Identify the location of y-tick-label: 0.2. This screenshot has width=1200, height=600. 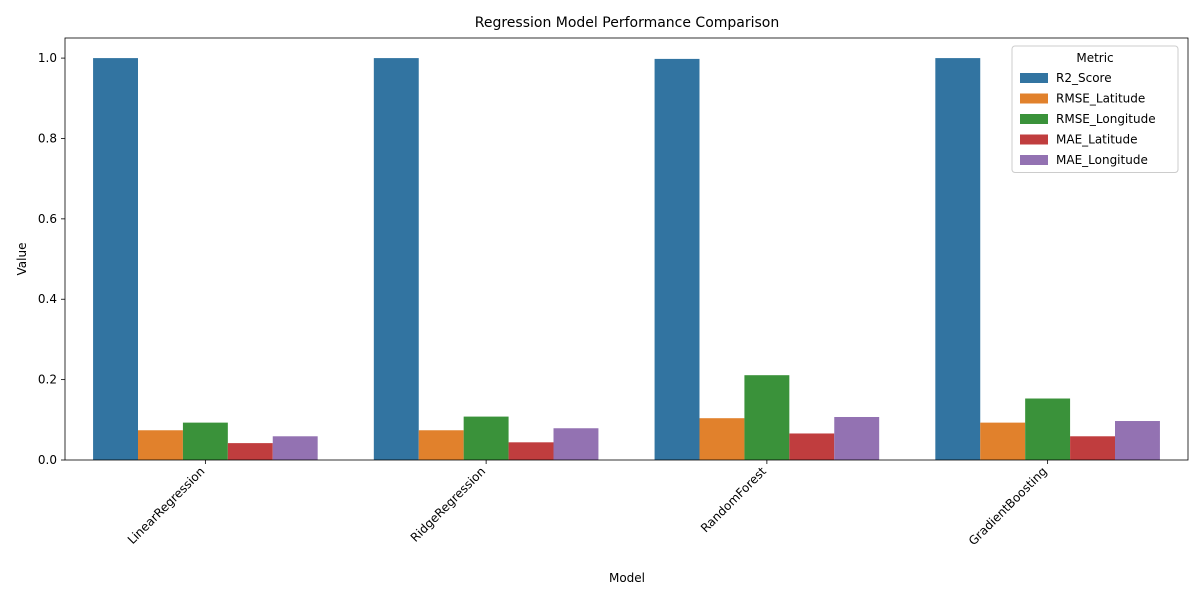
(47, 380).